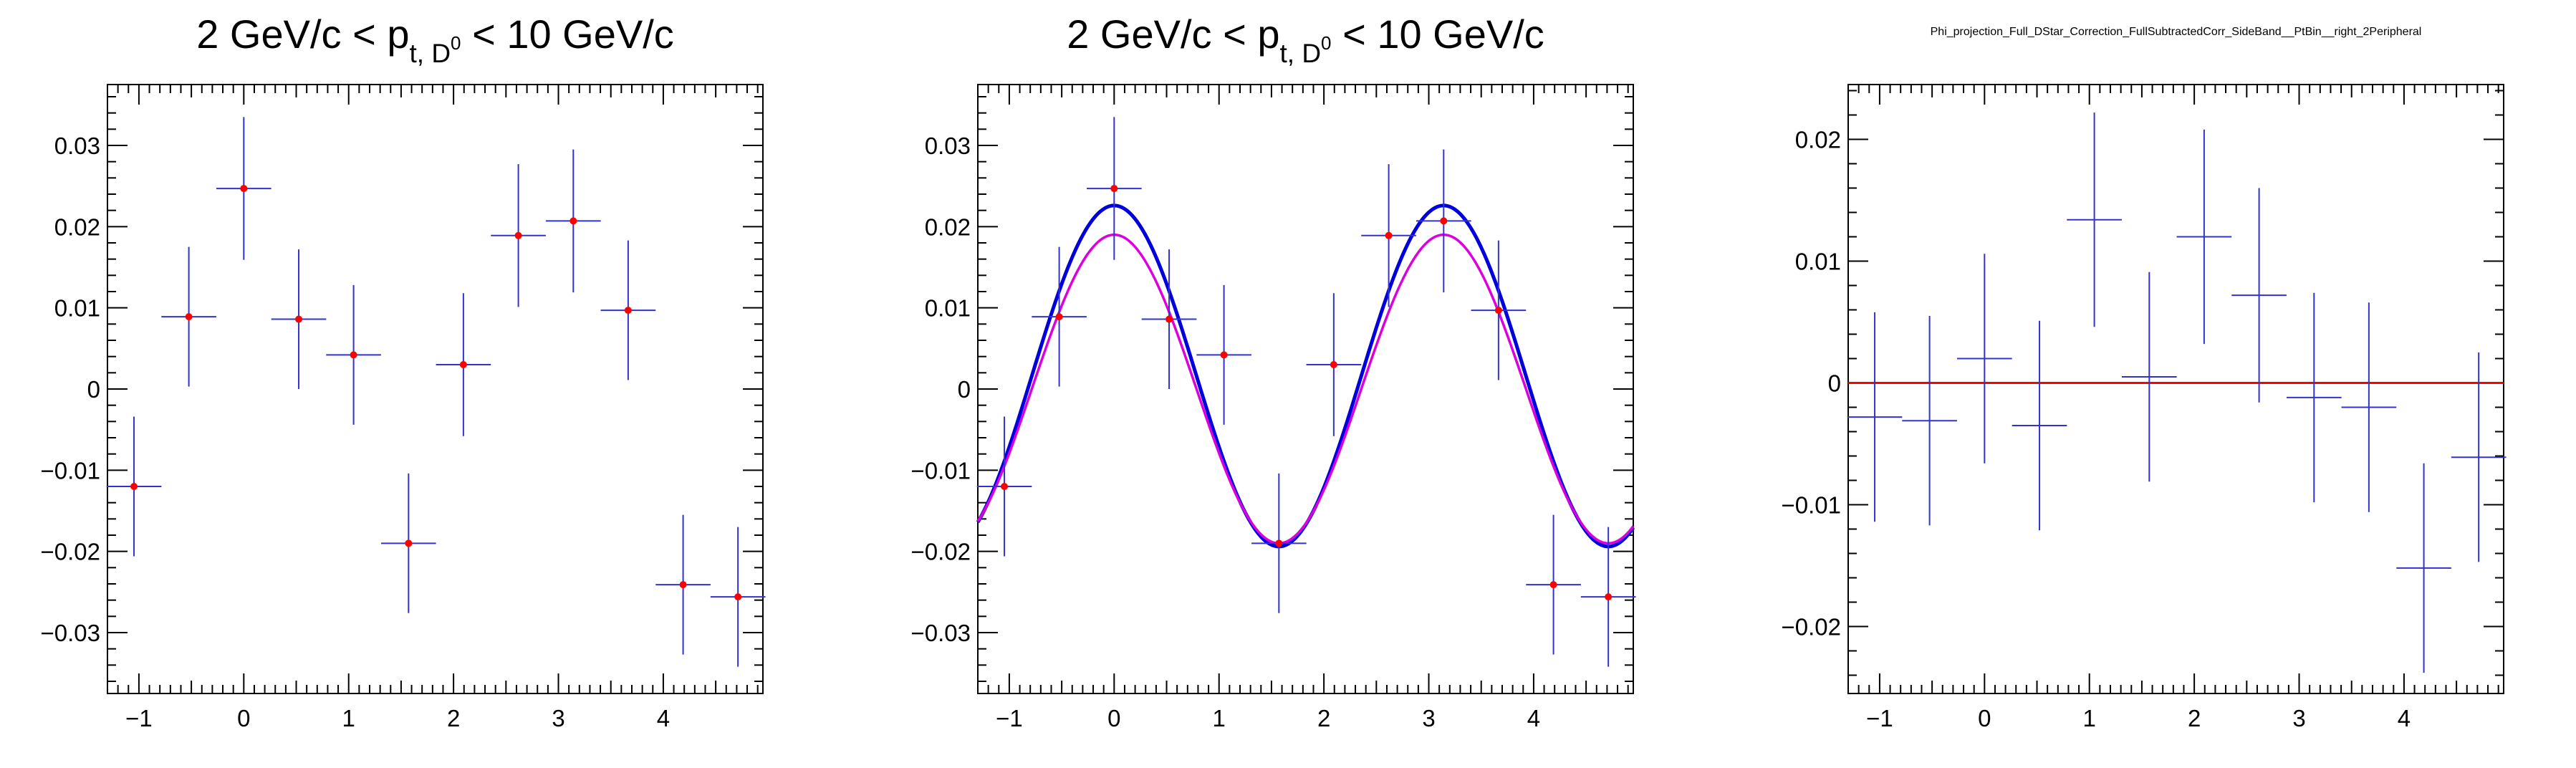  I want to click on title-subscript: t, D, so click(430, 53).